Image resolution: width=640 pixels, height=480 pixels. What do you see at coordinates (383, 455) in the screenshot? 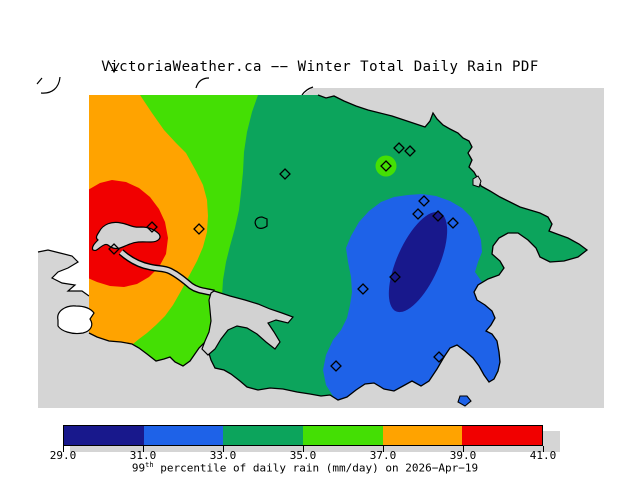
I see `colorbar-tick-label: 37.0` at bounding box center [383, 455].